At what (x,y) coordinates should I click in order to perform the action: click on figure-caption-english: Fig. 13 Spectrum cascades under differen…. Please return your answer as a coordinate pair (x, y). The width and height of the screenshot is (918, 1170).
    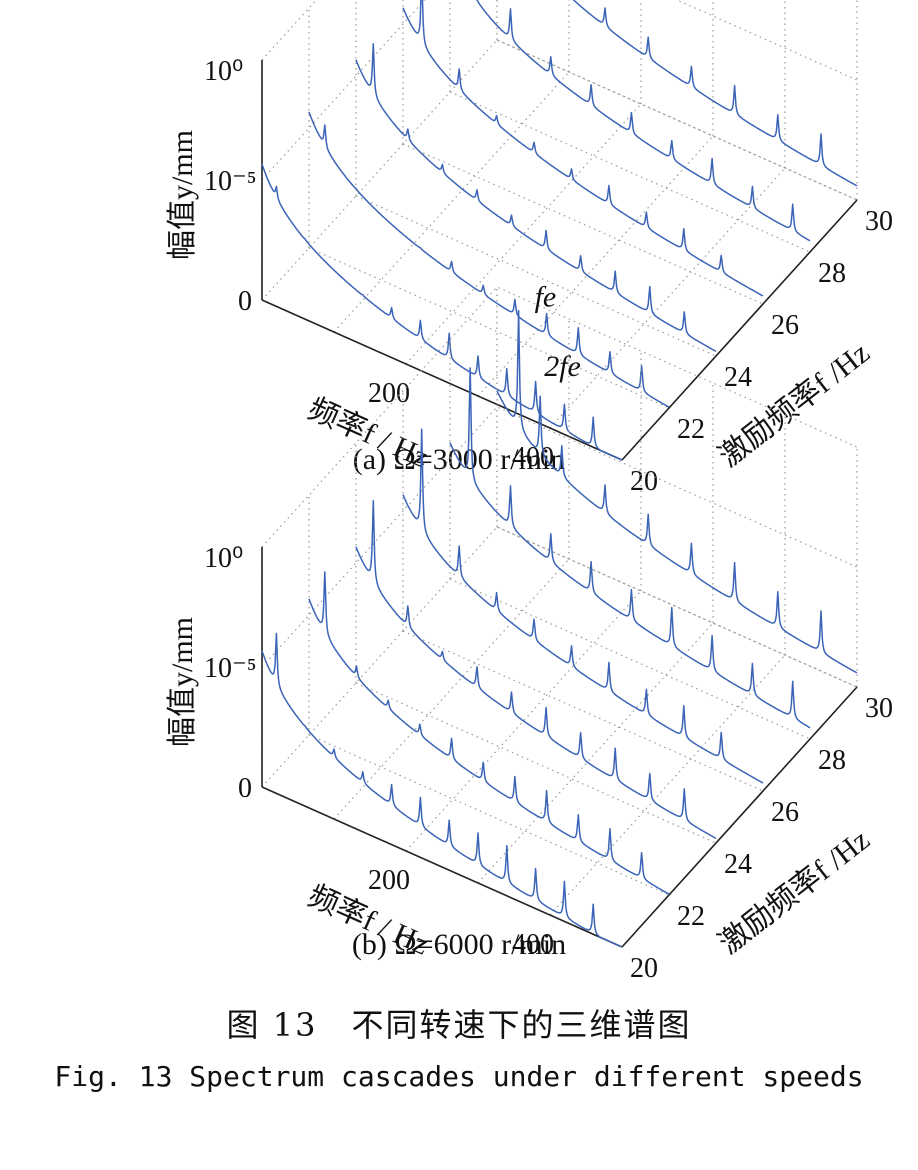
    Looking at the image, I should click on (459, 1076).